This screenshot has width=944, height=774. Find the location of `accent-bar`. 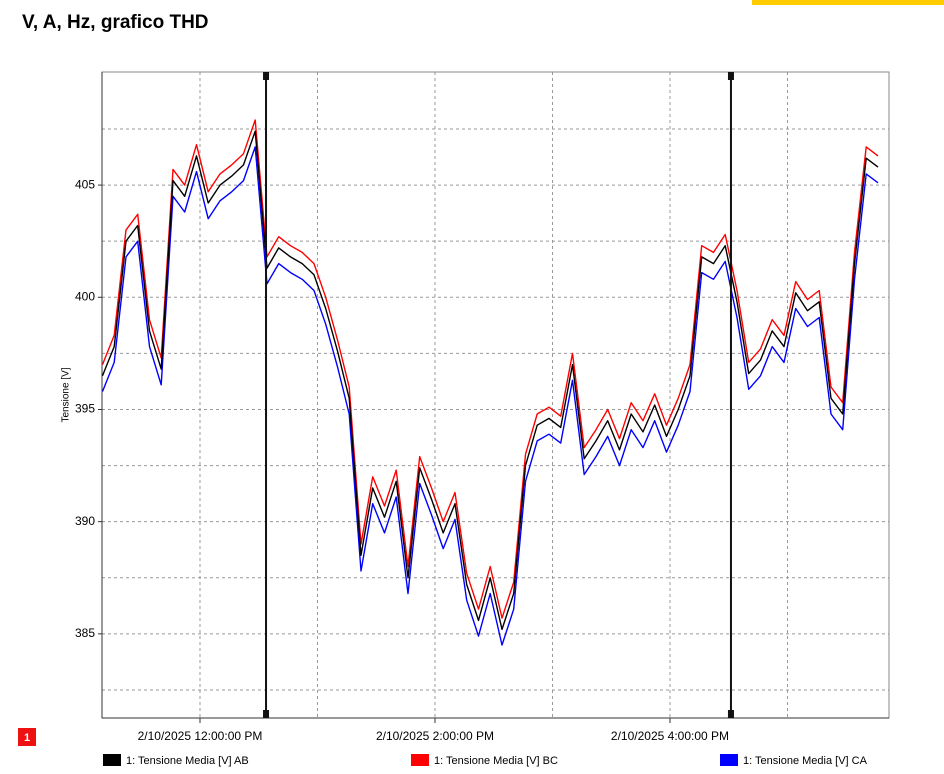

accent-bar is located at coordinates (848, 2).